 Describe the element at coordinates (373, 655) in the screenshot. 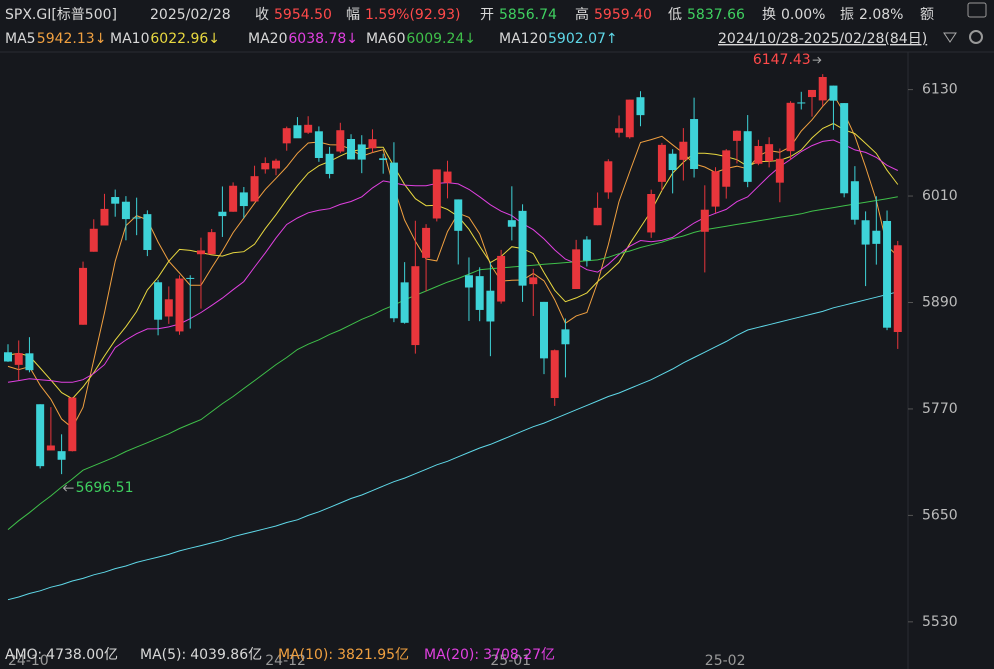

I see `footer-value: 3821.95亿` at that location.